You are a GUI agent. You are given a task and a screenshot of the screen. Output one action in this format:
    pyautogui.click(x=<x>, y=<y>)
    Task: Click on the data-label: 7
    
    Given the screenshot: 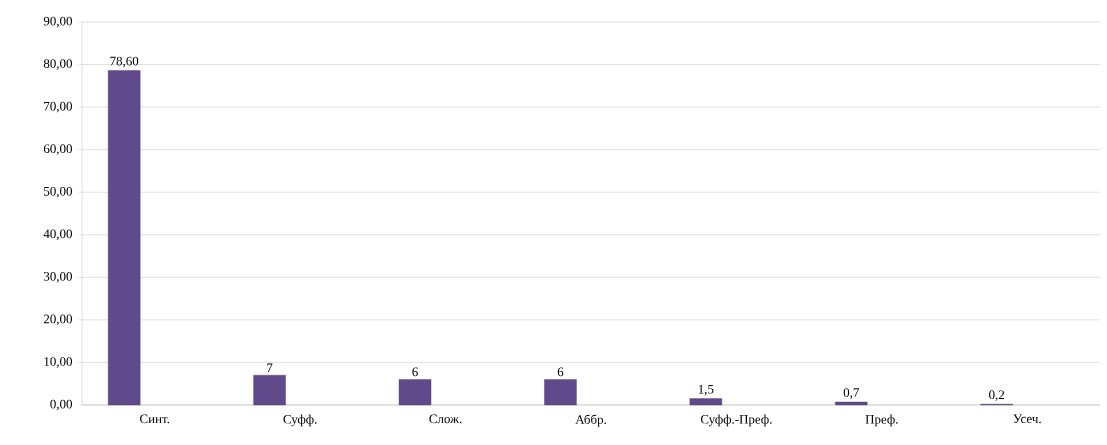 What is the action you would take?
    pyautogui.click(x=270, y=368)
    